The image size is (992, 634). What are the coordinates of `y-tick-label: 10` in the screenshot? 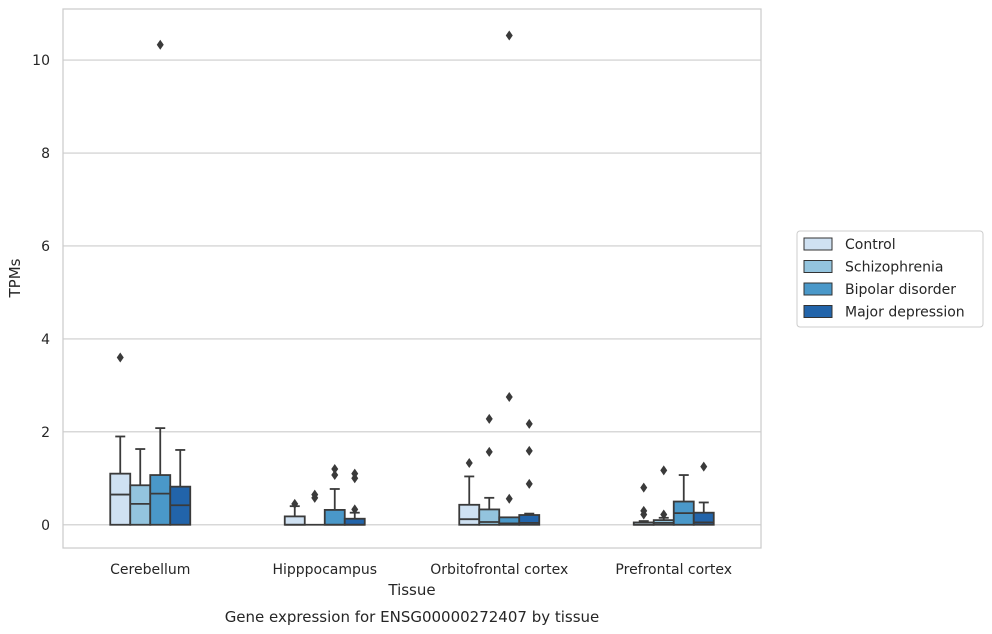 It's located at (41, 61).